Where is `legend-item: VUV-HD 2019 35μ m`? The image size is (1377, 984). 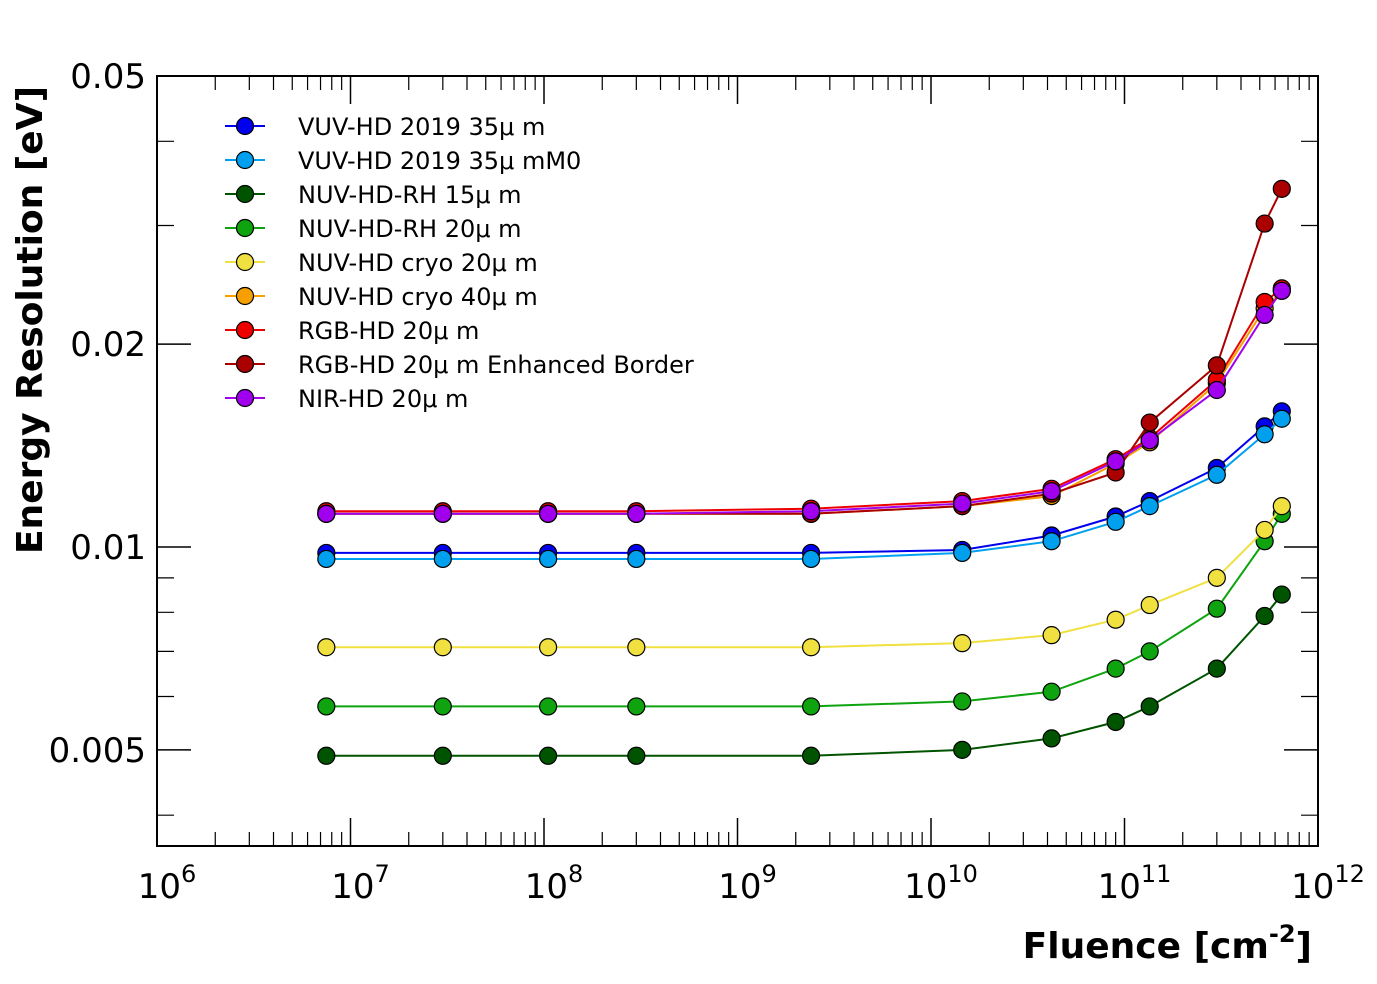 legend-item: VUV-HD 2019 35μ m is located at coordinates (385, 127).